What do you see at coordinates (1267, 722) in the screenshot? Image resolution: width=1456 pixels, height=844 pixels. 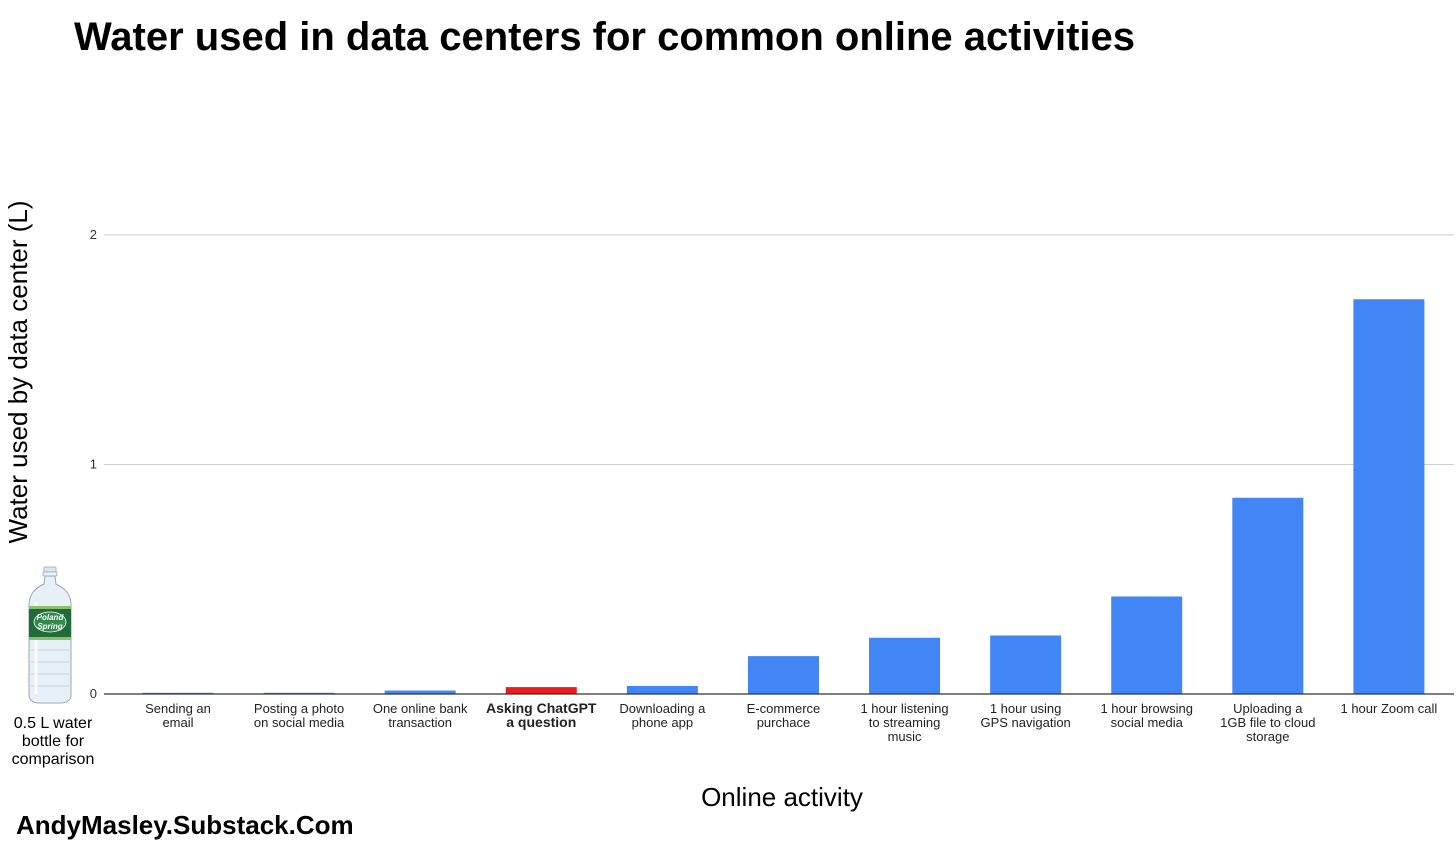 I see `x-tick-label: Uploading a 1GB file to cloud storage` at bounding box center [1267, 722].